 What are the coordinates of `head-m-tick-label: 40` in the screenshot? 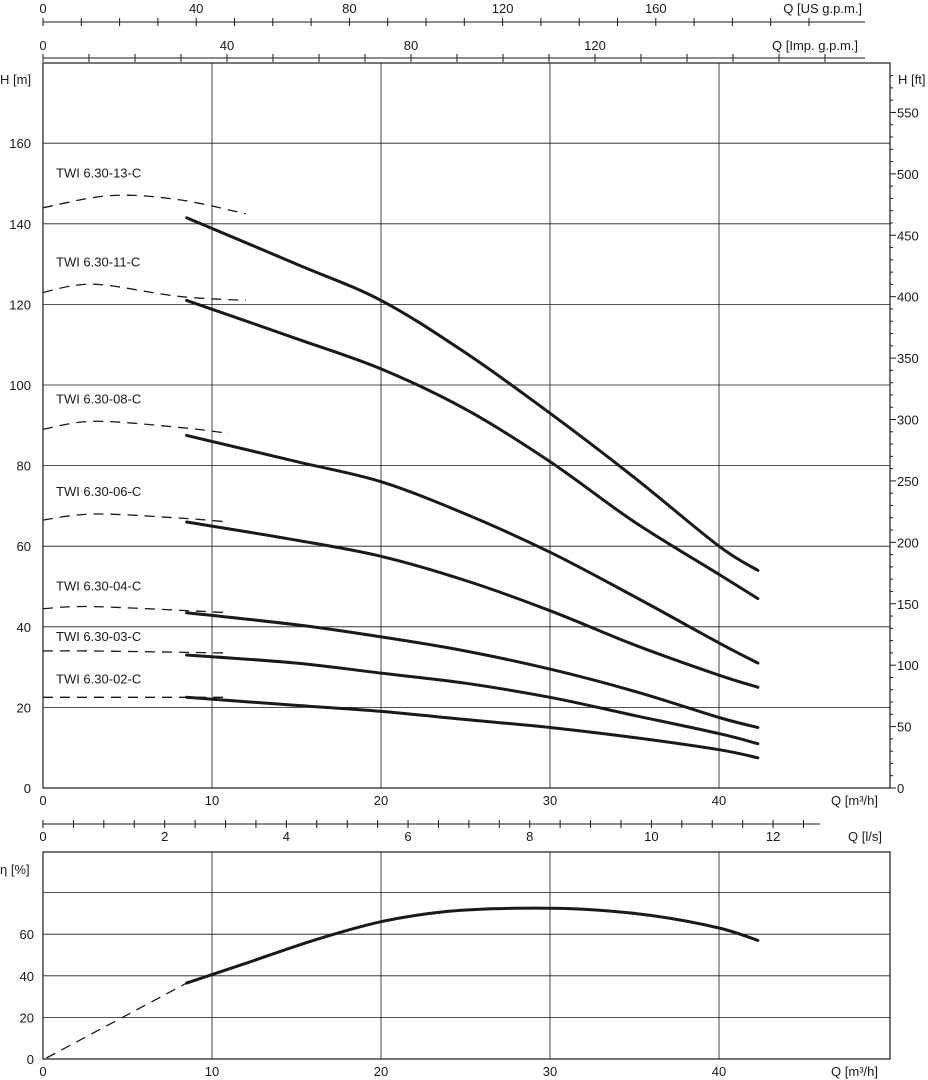 It's located at (24, 627).